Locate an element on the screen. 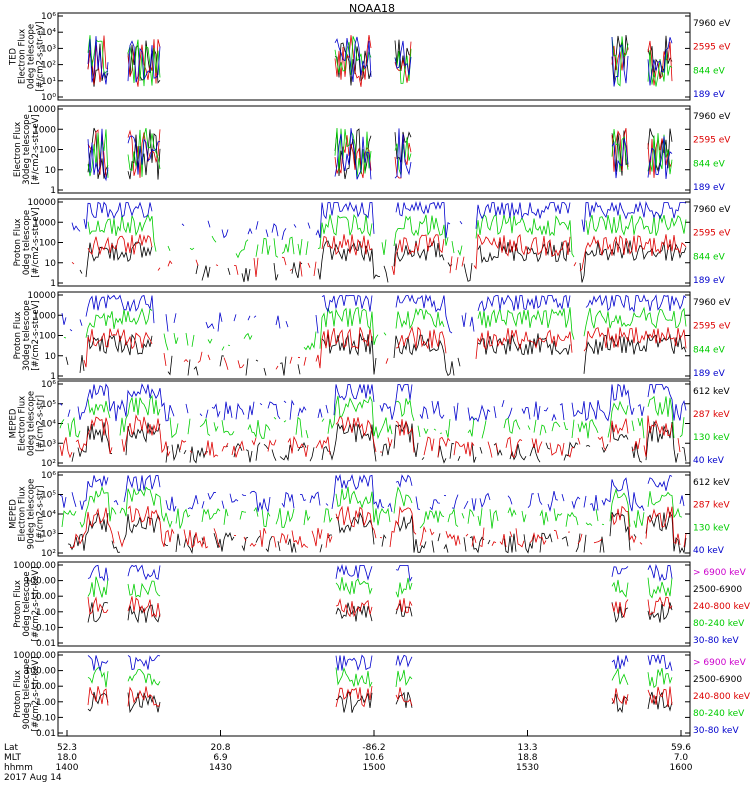 This screenshot has height=800, width=750. time-tick-label: 59.6 is located at coordinates (681, 748).